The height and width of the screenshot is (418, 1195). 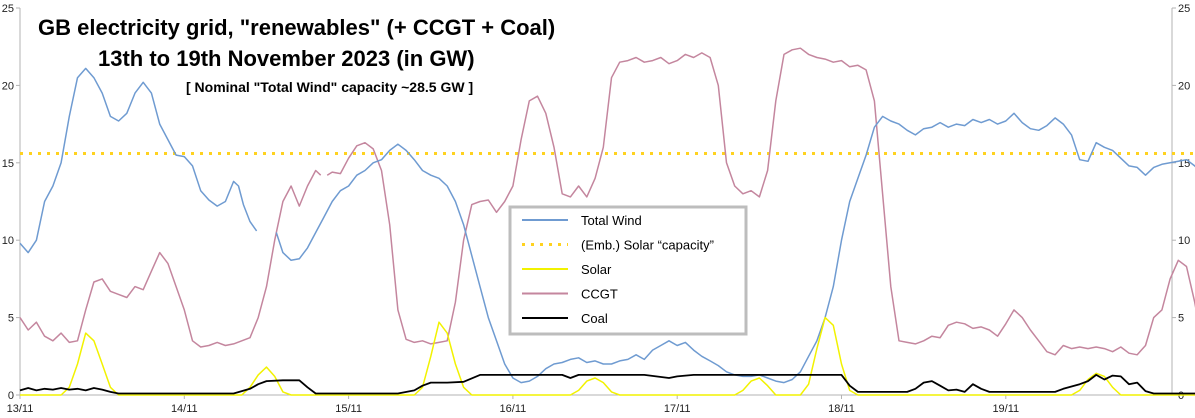 I want to click on legend-label-total-wind: Total Wind, so click(x=611, y=220).